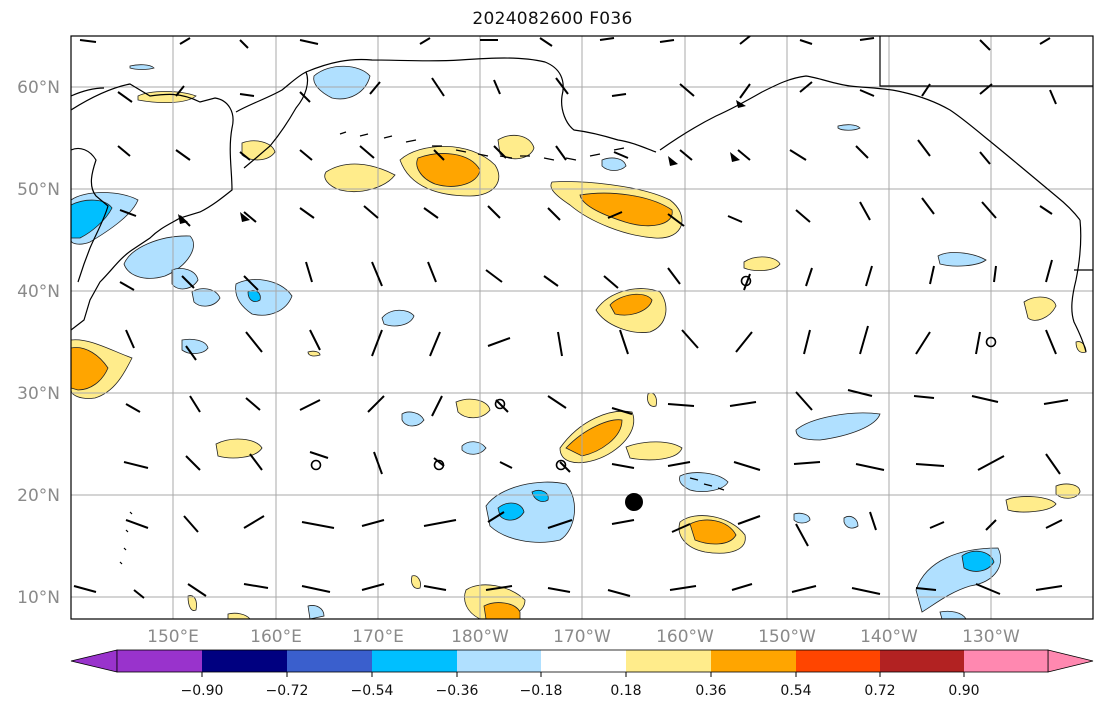 This screenshot has width=1105, height=712. What do you see at coordinates (38, 190) in the screenshot?
I see `lat-label: 50°N` at bounding box center [38, 190].